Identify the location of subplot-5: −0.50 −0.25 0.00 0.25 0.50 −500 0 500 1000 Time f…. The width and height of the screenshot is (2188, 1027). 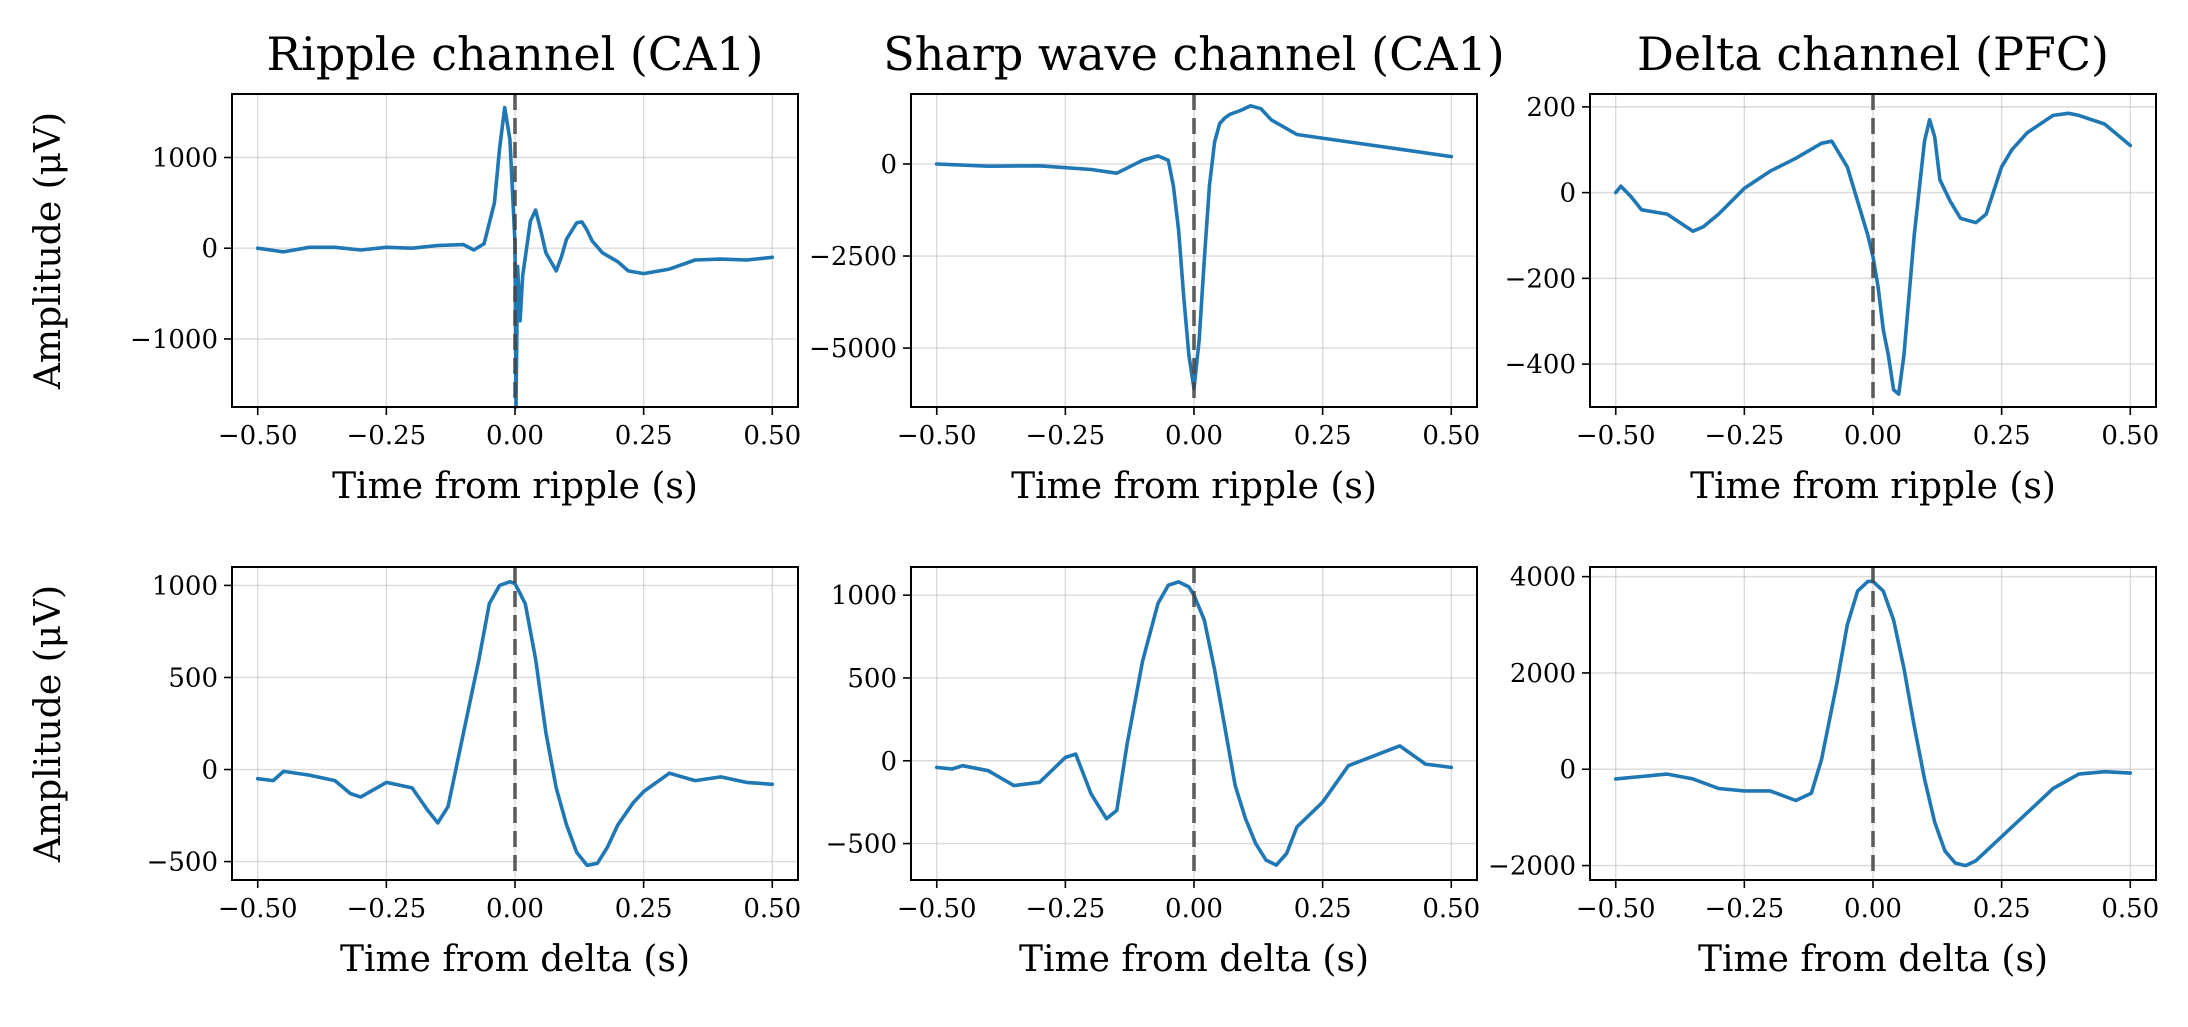
(1153, 773).